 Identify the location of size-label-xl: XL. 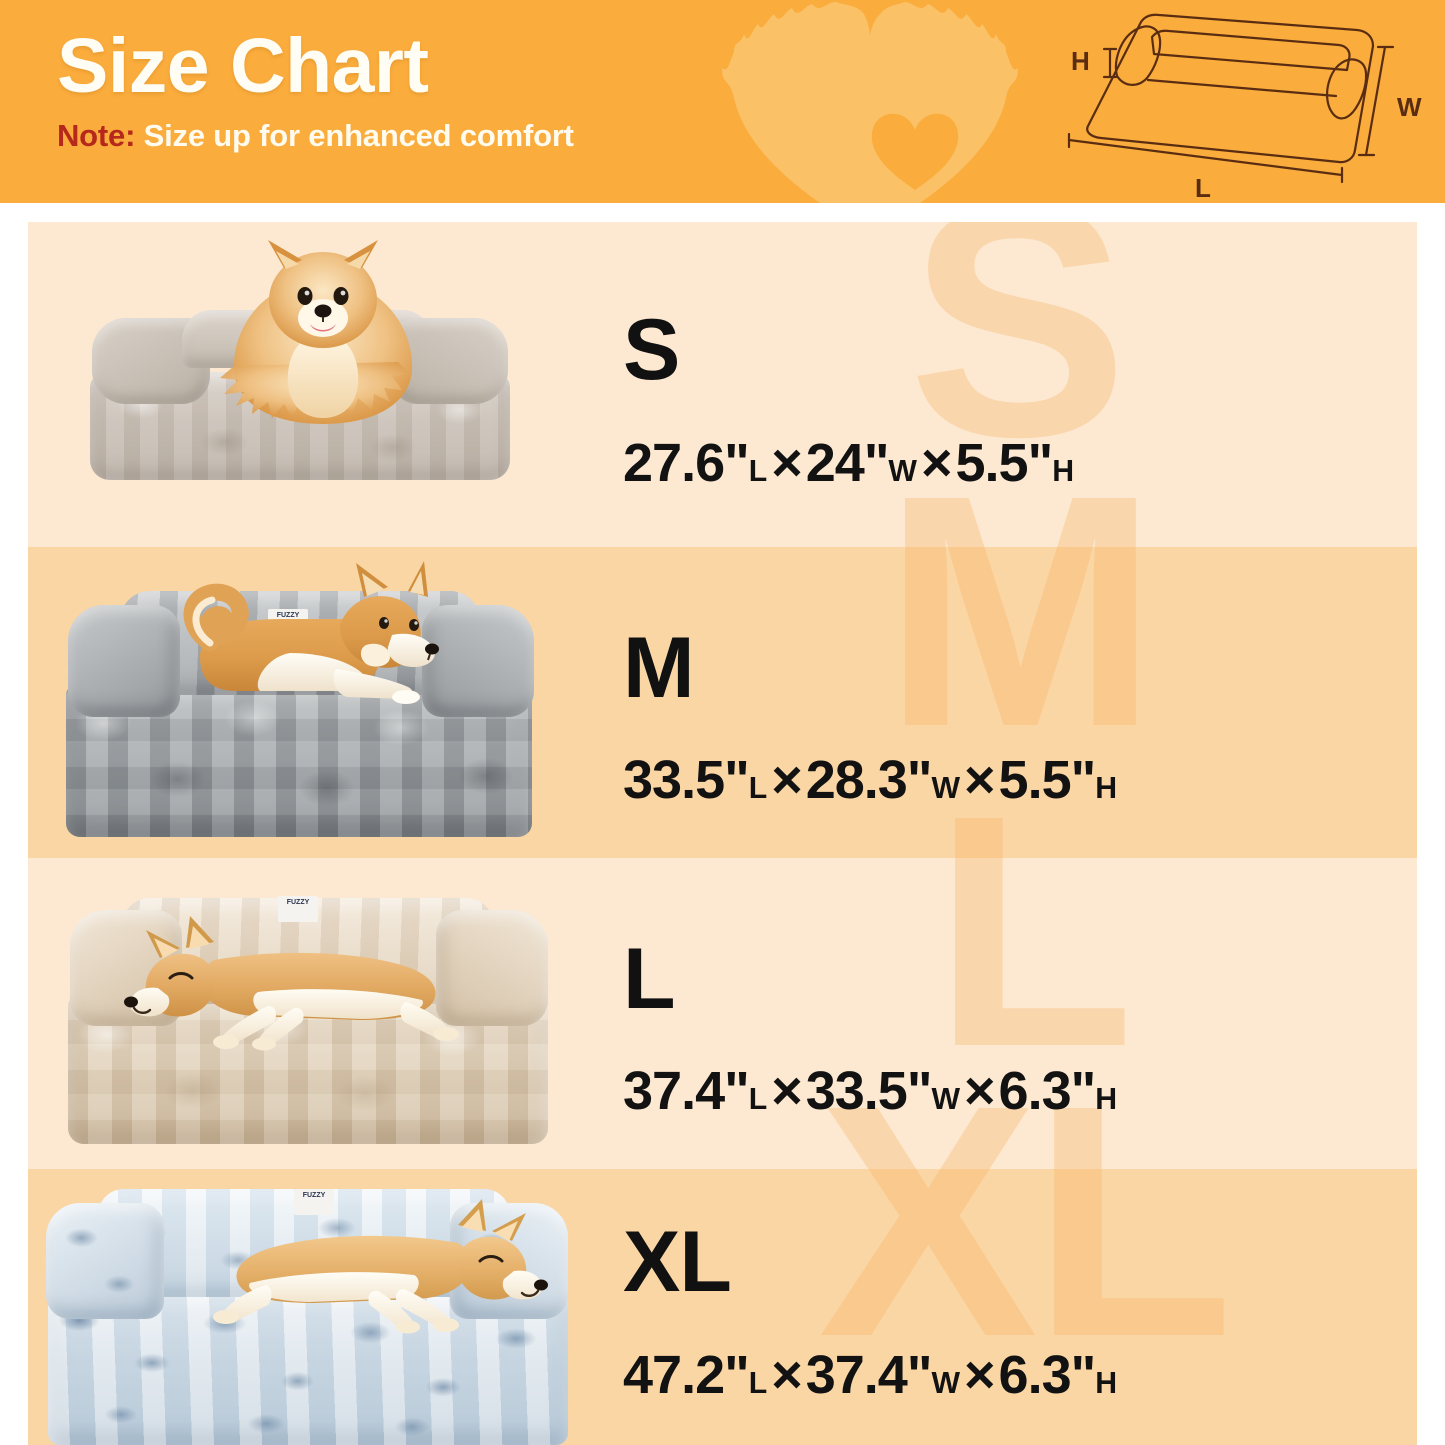
(677, 1262).